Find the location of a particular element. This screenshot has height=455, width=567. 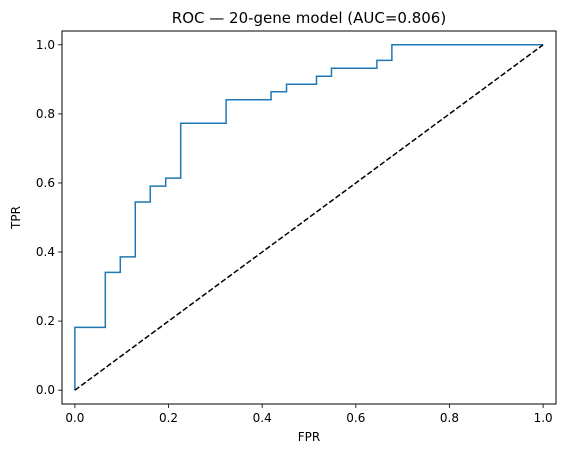

x-axis-label: FPR is located at coordinates (309, 437).